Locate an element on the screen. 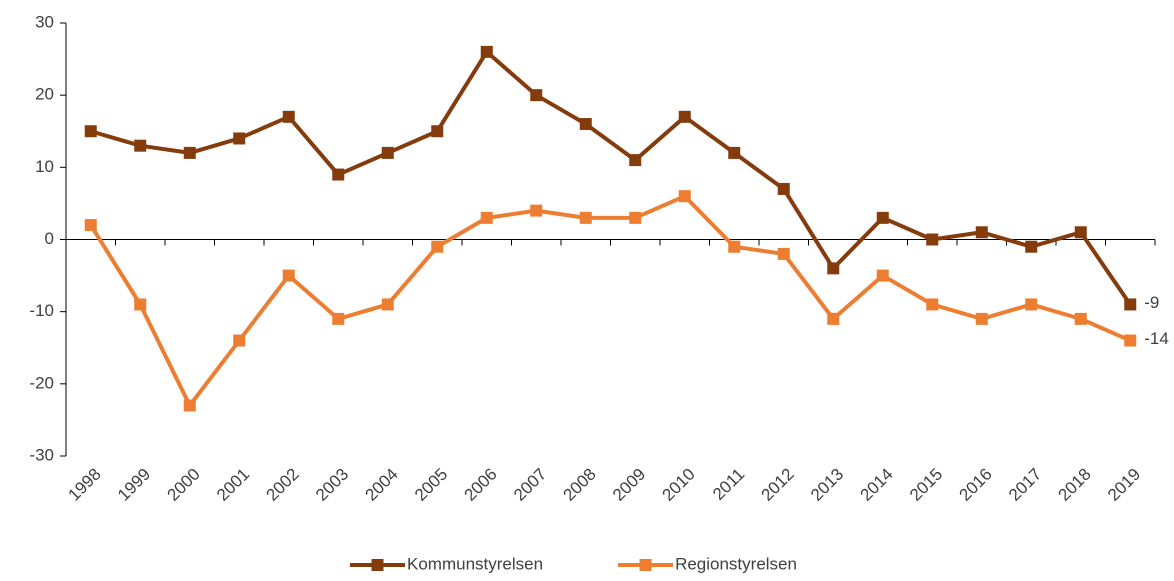 This screenshot has width=1174, height=581. y-tick-label: -30 is located at coordinates (41, 454).